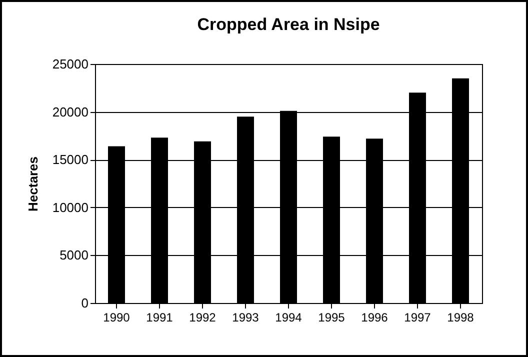  Describe the element at coordinates (84, 303) in the screenshot. I see `y-tick-label: 0` at that location.